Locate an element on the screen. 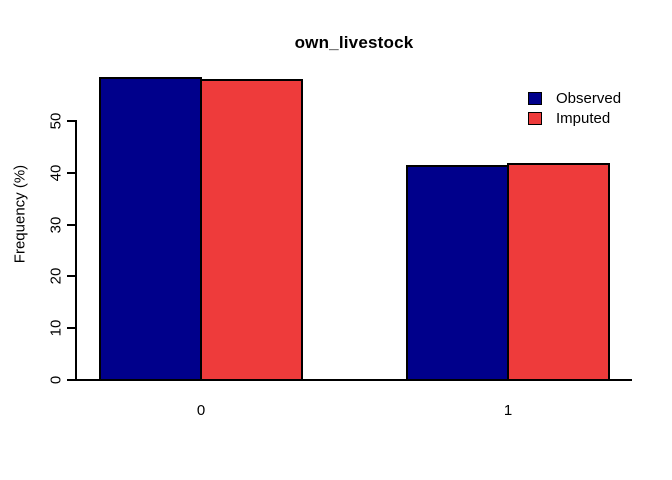 This screenshot has height=480, width=672. legend-label-imputed: Imputed is located at coordinates (583, 118).